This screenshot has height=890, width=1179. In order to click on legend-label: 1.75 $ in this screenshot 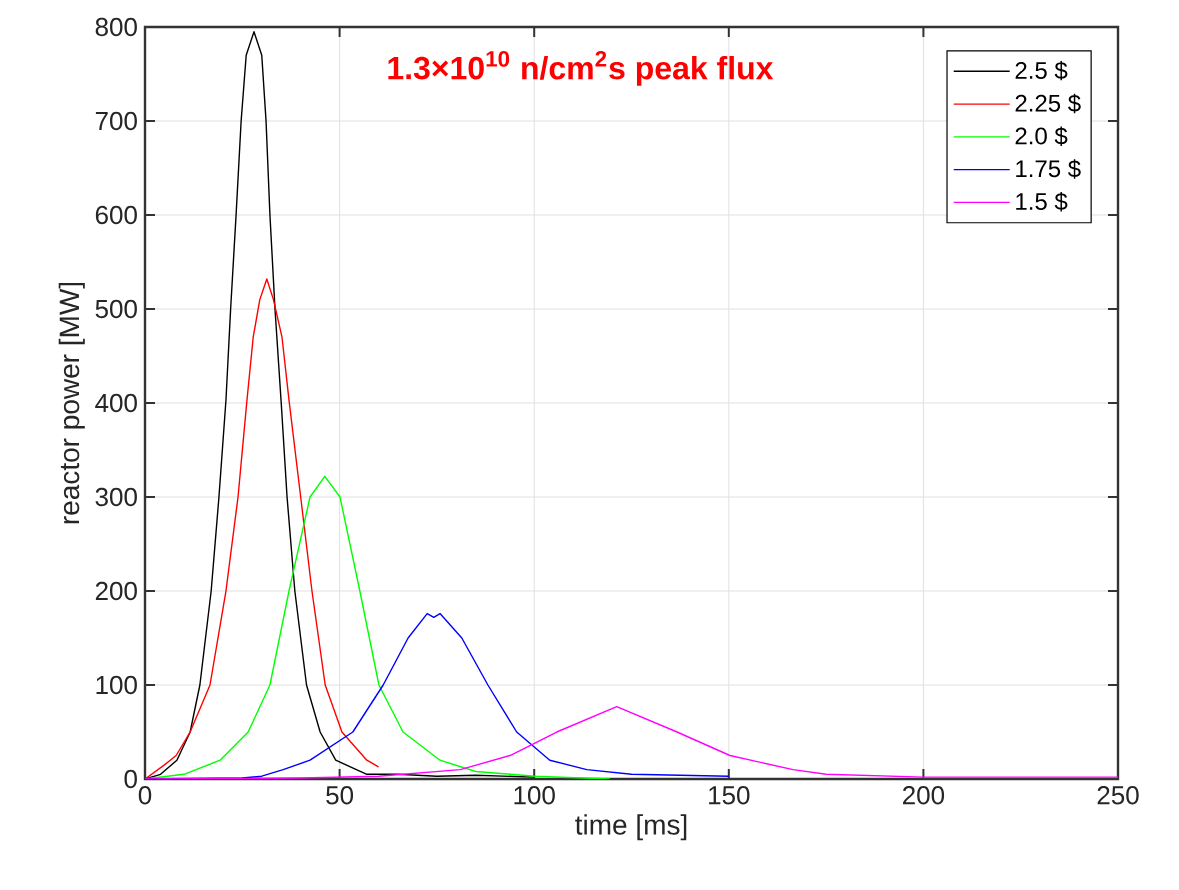, I will do `click(1048, 169)`.